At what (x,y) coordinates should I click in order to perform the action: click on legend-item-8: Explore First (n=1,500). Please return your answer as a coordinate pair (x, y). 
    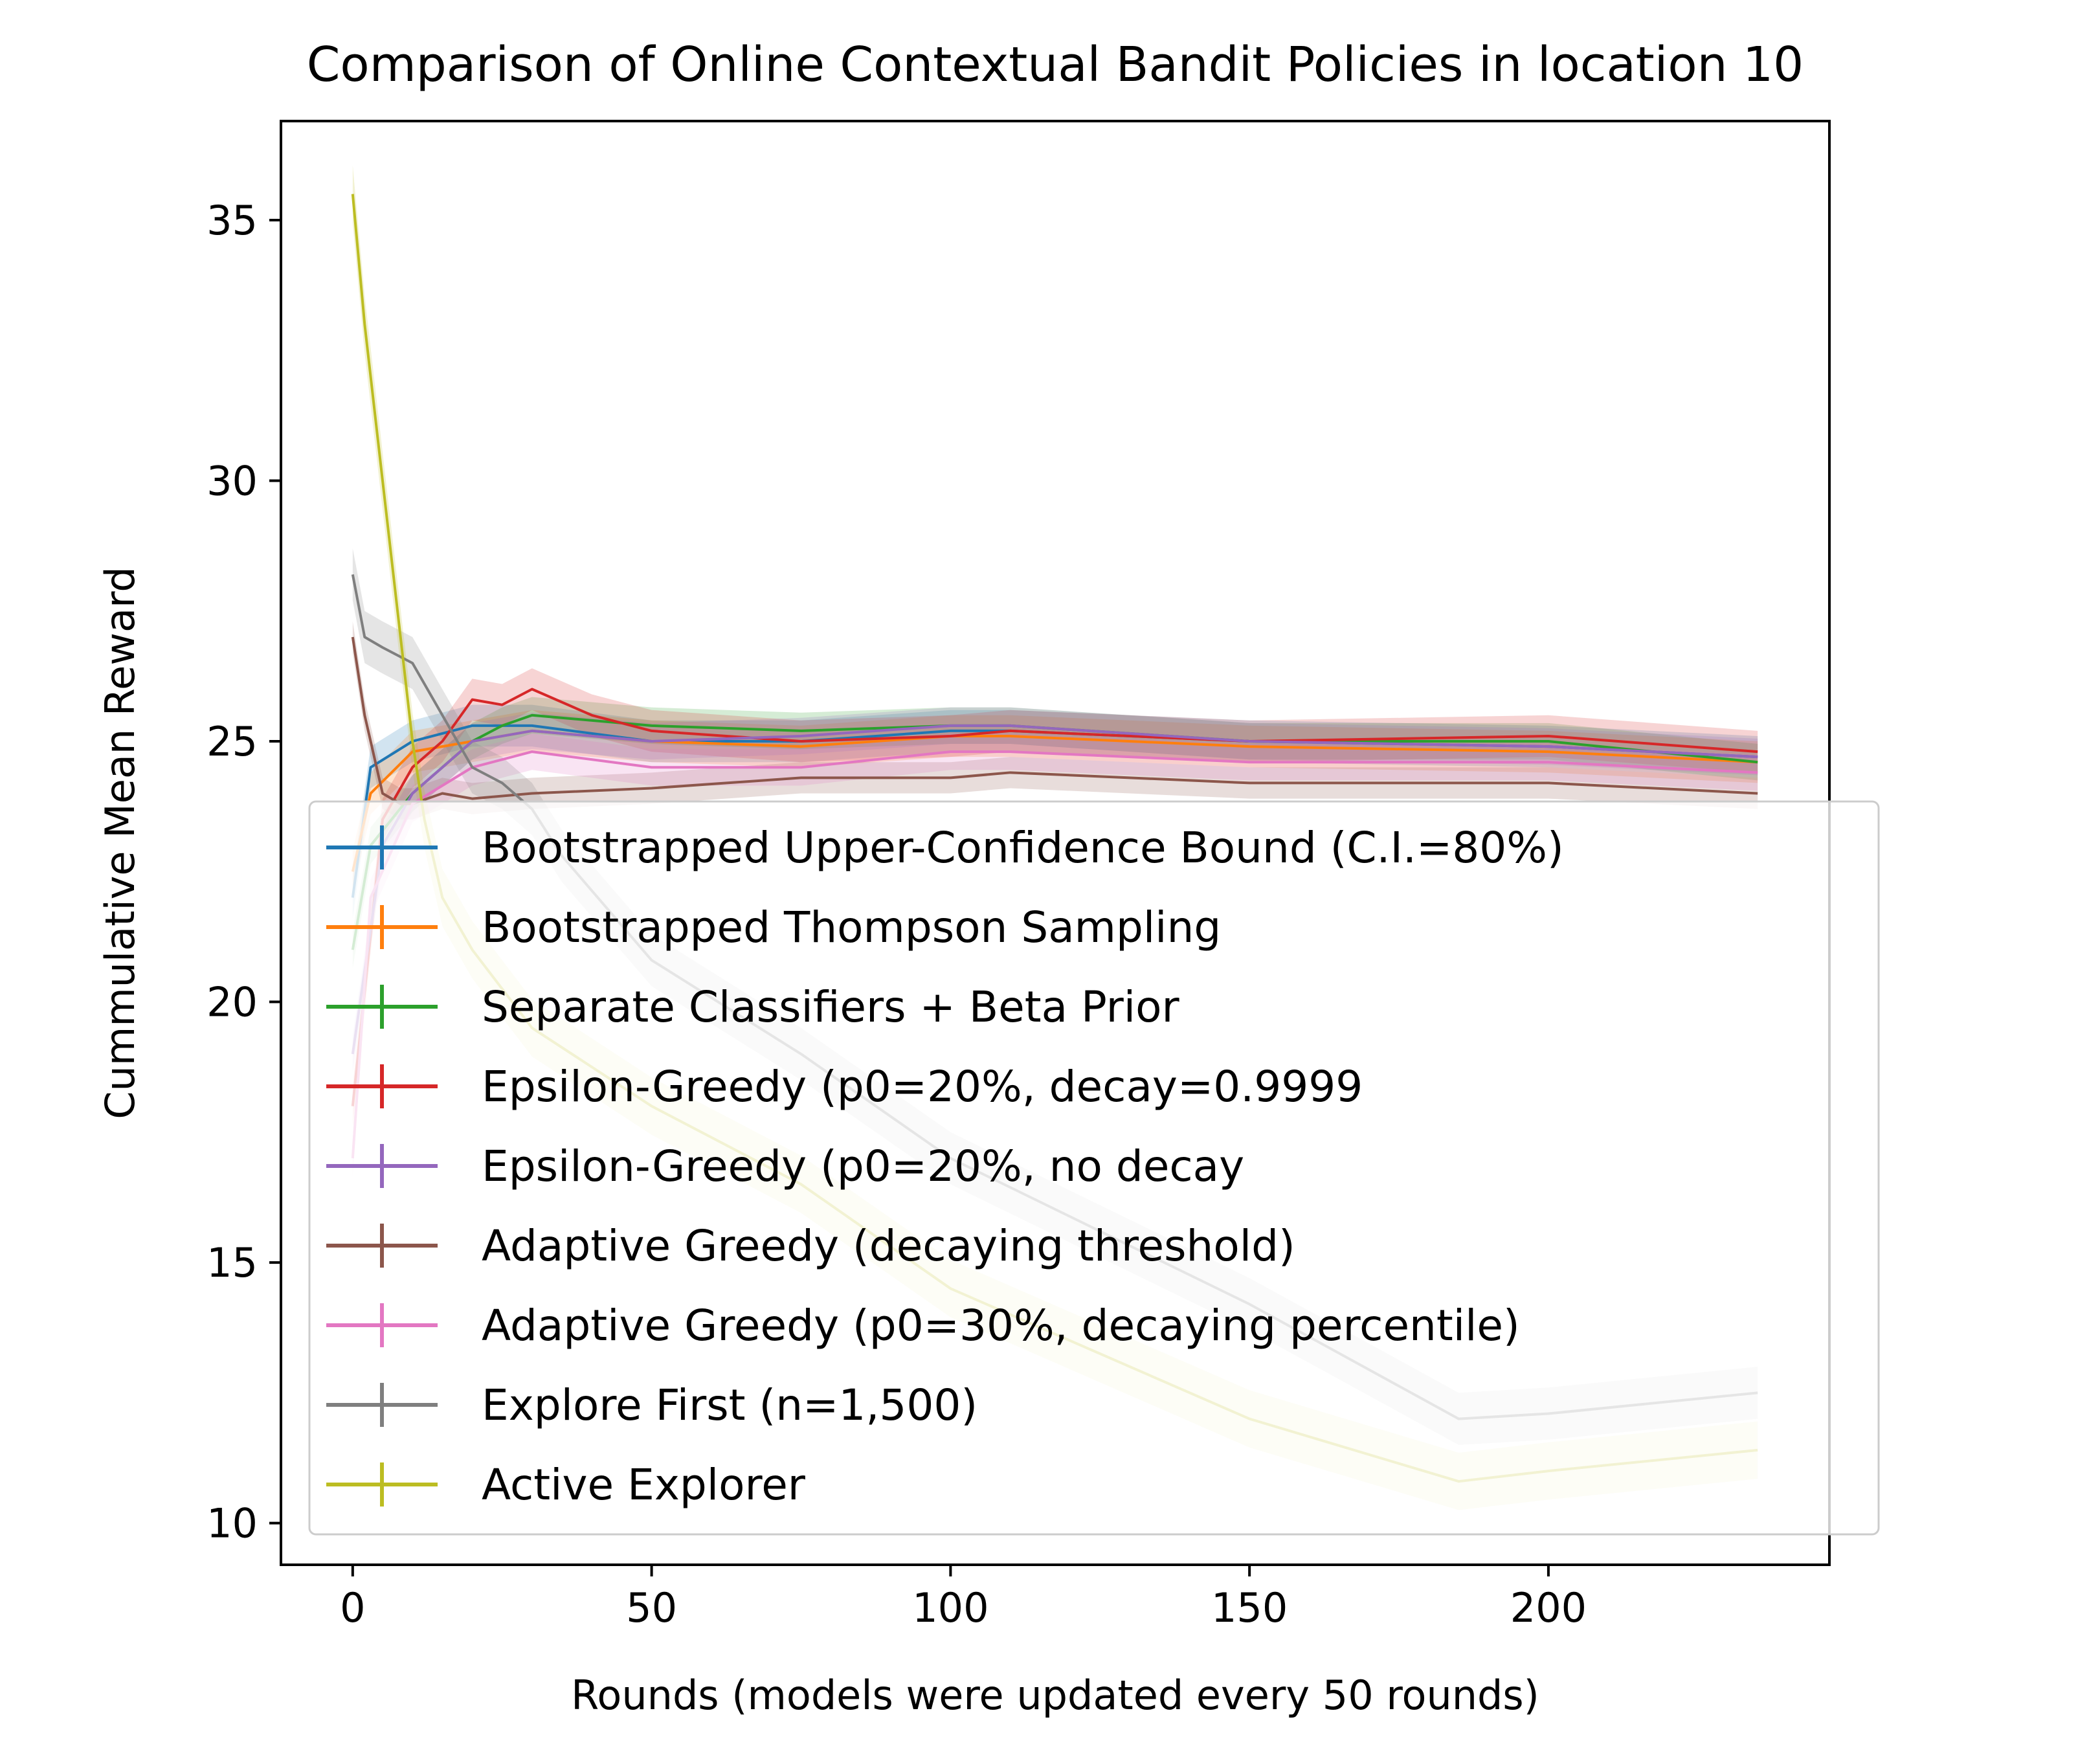
    Looking at the image, I should click on (651, 1405).